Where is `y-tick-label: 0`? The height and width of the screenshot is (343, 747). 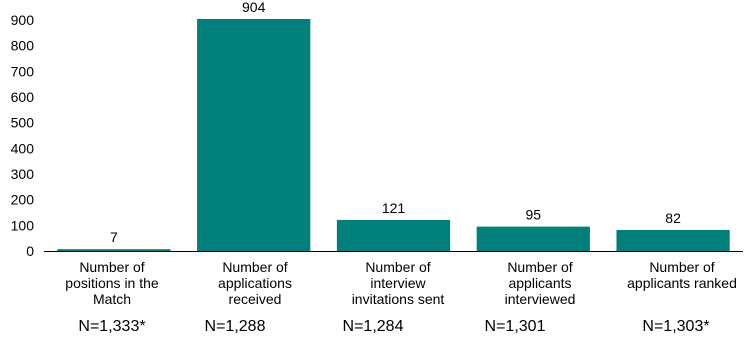 y-tick-label: 0 is located at coordinates (30, 251).